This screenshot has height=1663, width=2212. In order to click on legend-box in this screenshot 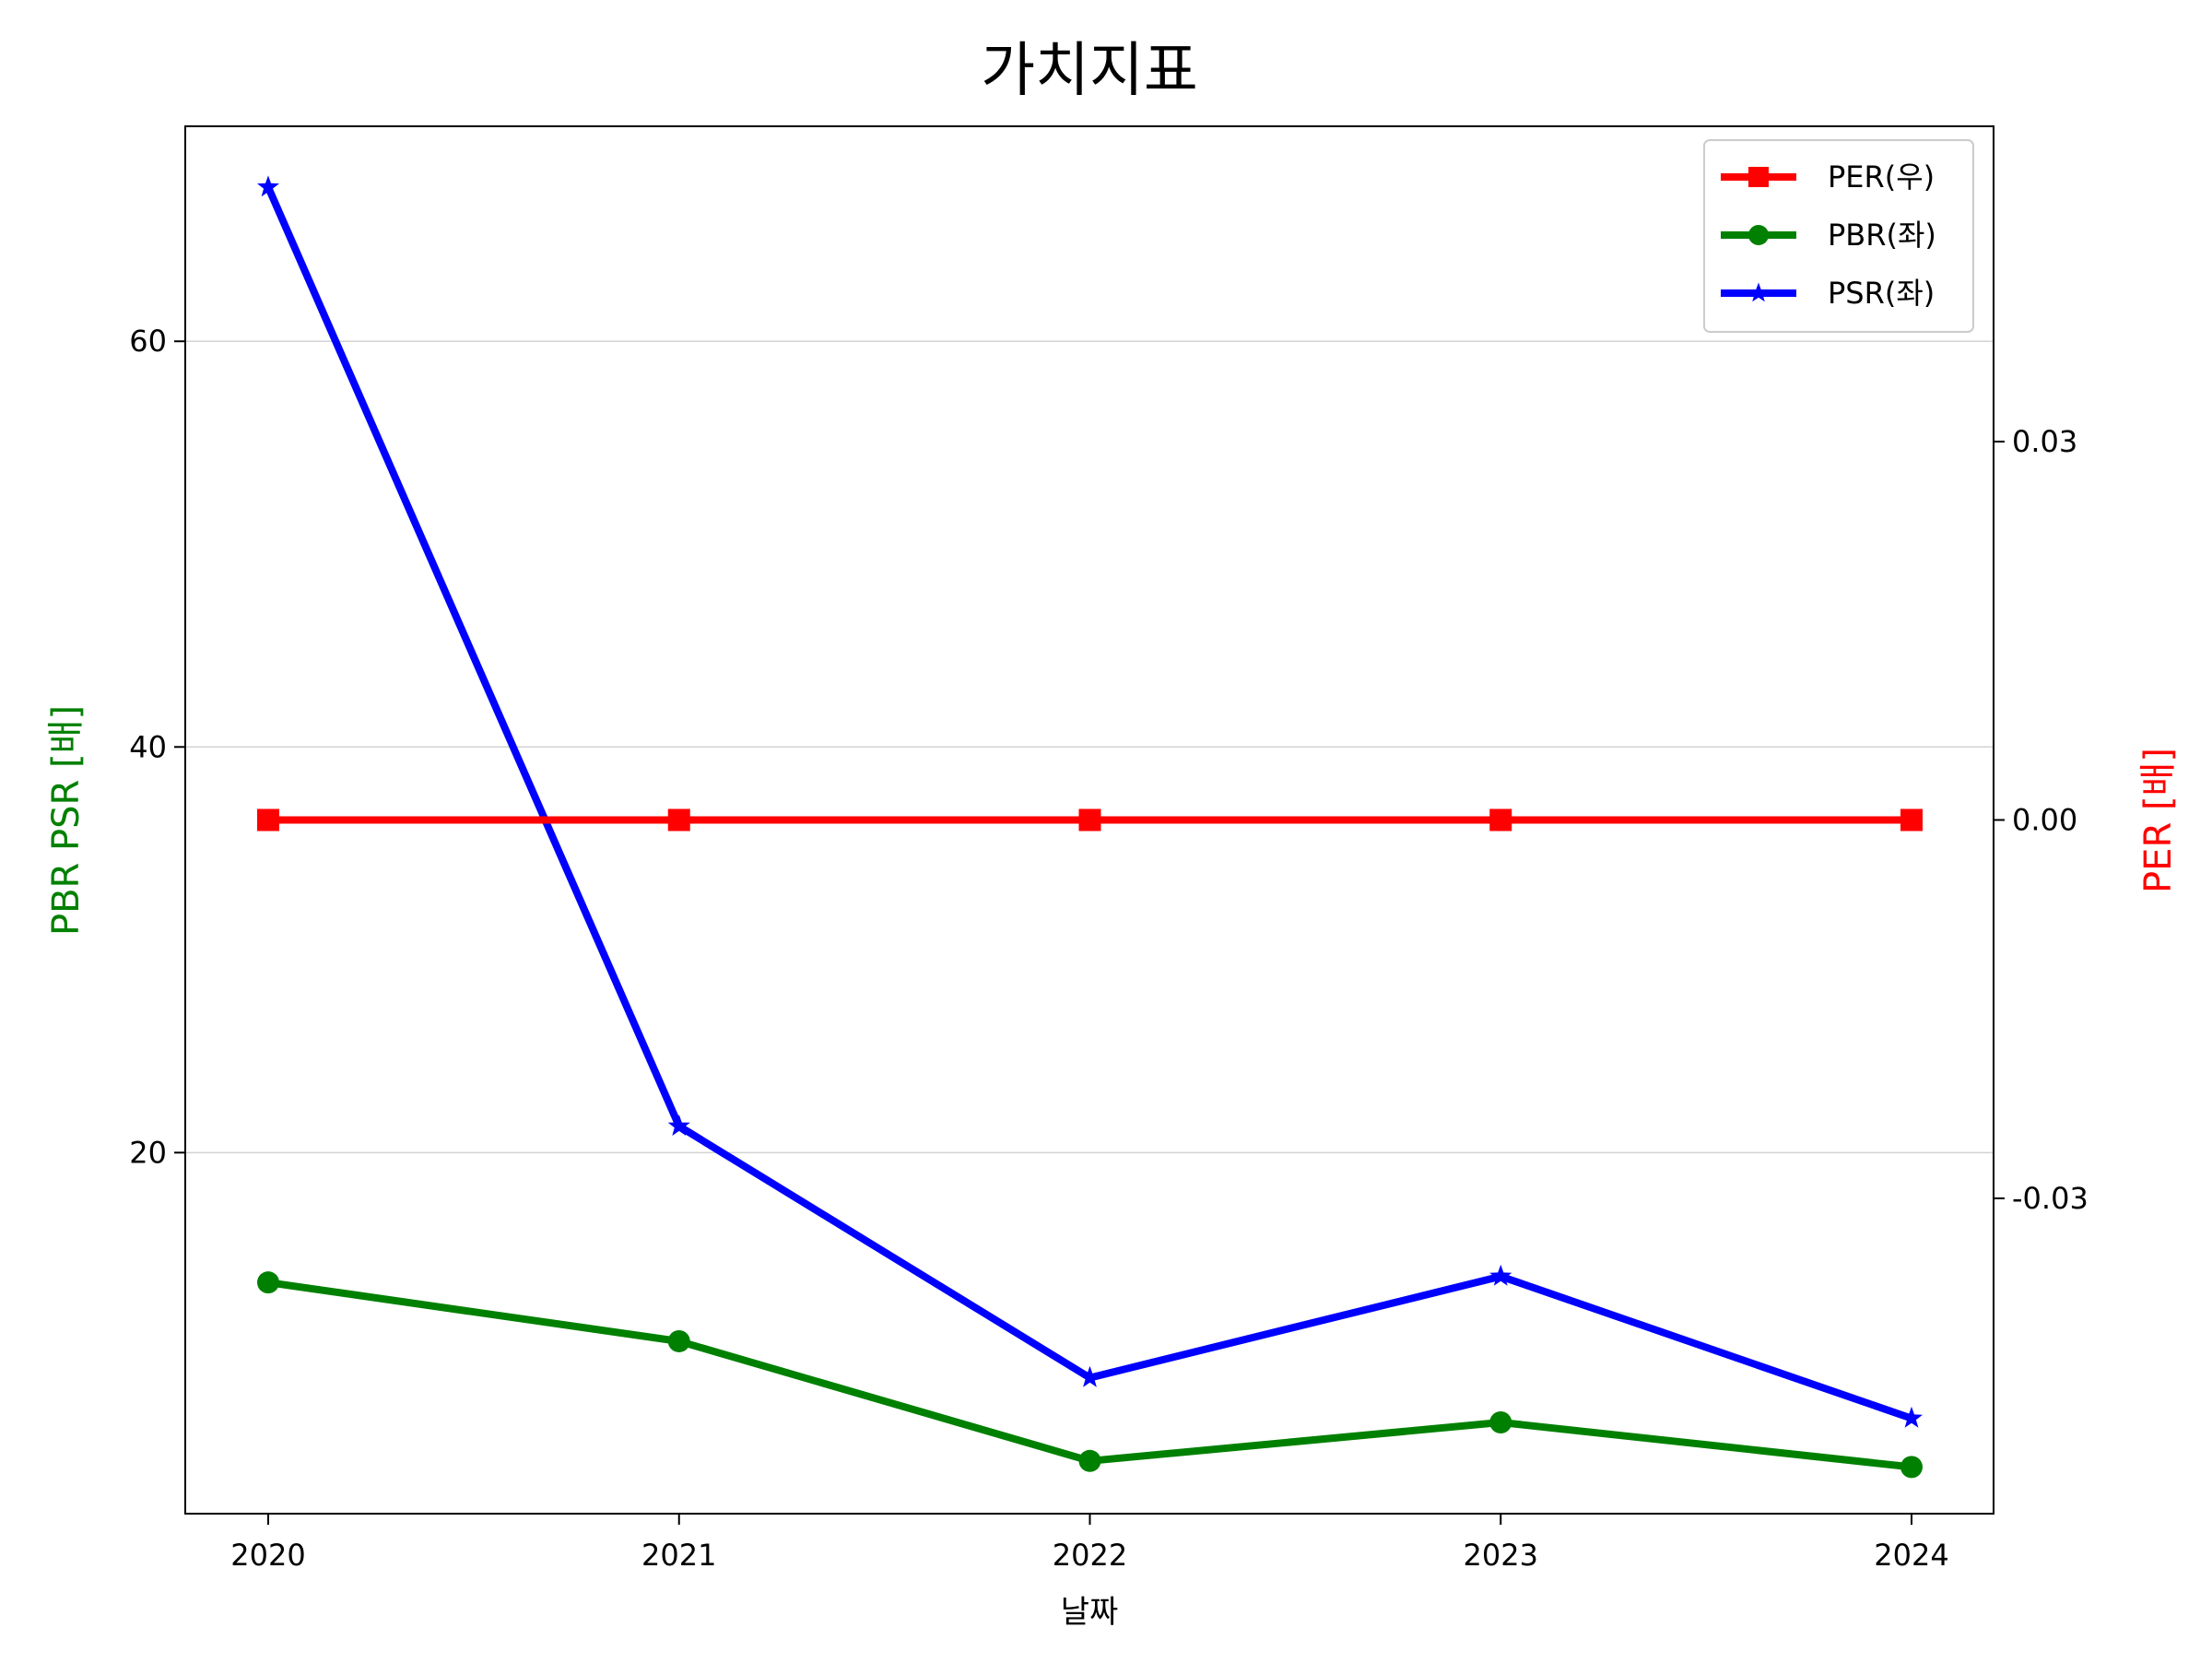, I will do `click(1838, 236)`.